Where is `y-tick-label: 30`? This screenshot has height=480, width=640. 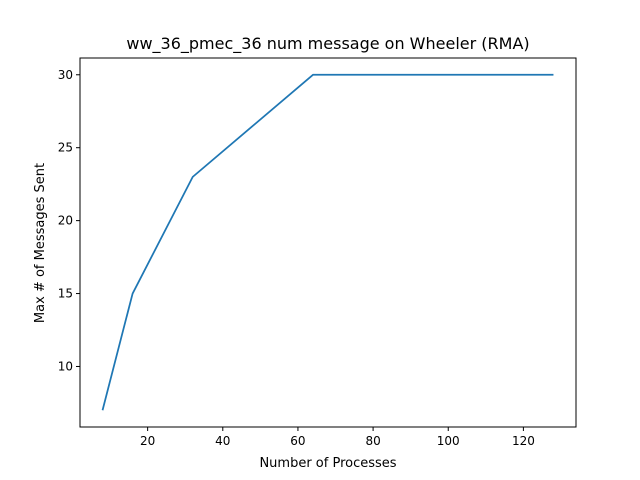 y-tick-label: 30 is located at coordinates (65, 75).